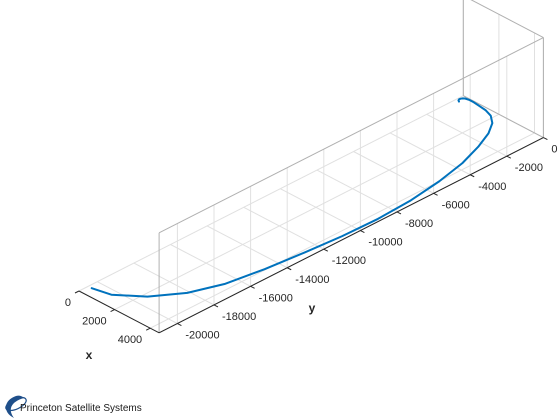 The height and width of the screenshot is (420, 560). I want to click on y-tick-label: -14000, so click(312, 280).